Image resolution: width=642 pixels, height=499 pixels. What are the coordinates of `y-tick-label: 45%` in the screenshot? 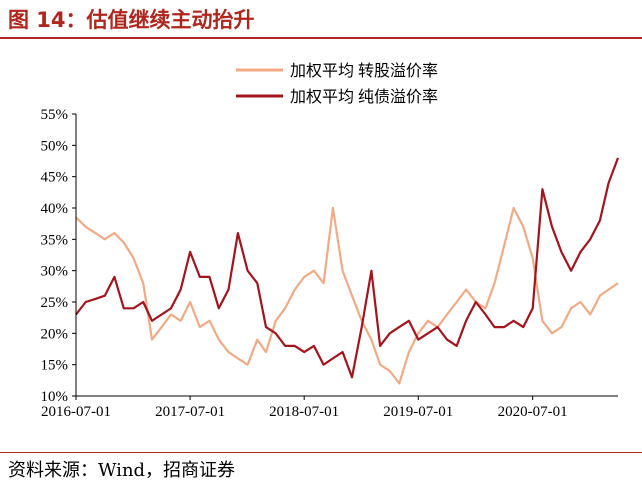 It's located at (55, 178).